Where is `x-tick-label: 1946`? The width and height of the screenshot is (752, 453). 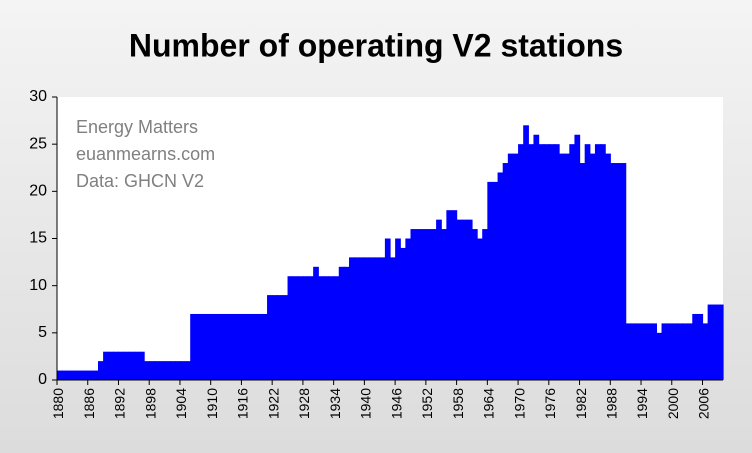 x-tick-label: 1946 is located at coordinates (396, 403).